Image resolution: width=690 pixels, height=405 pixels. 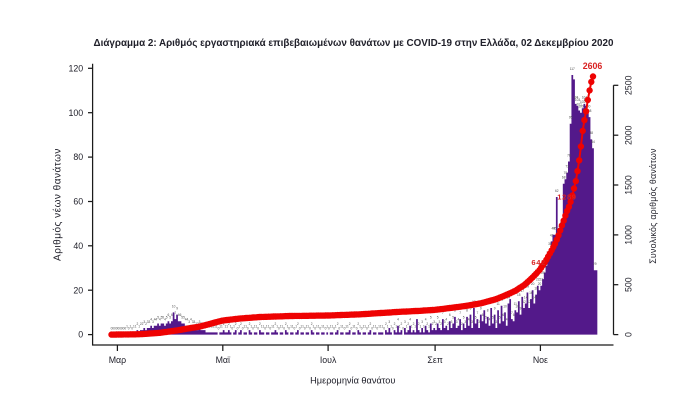 What do you see at coordinates (552, 235) in the screenshot?
I see `svg-text: 42` at bounding box center [552, 235].